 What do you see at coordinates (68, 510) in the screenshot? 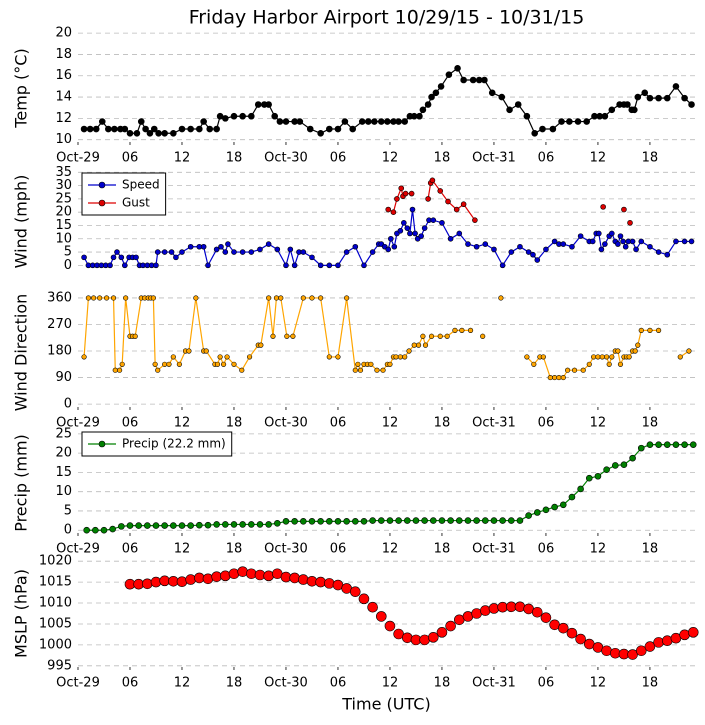
I see `y-tick-label: 5` at bounding box center [68, 510].